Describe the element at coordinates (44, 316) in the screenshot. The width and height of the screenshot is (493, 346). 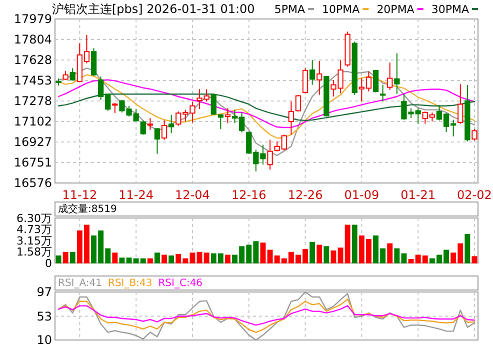
I see `y-tick-label: 53` at that location.